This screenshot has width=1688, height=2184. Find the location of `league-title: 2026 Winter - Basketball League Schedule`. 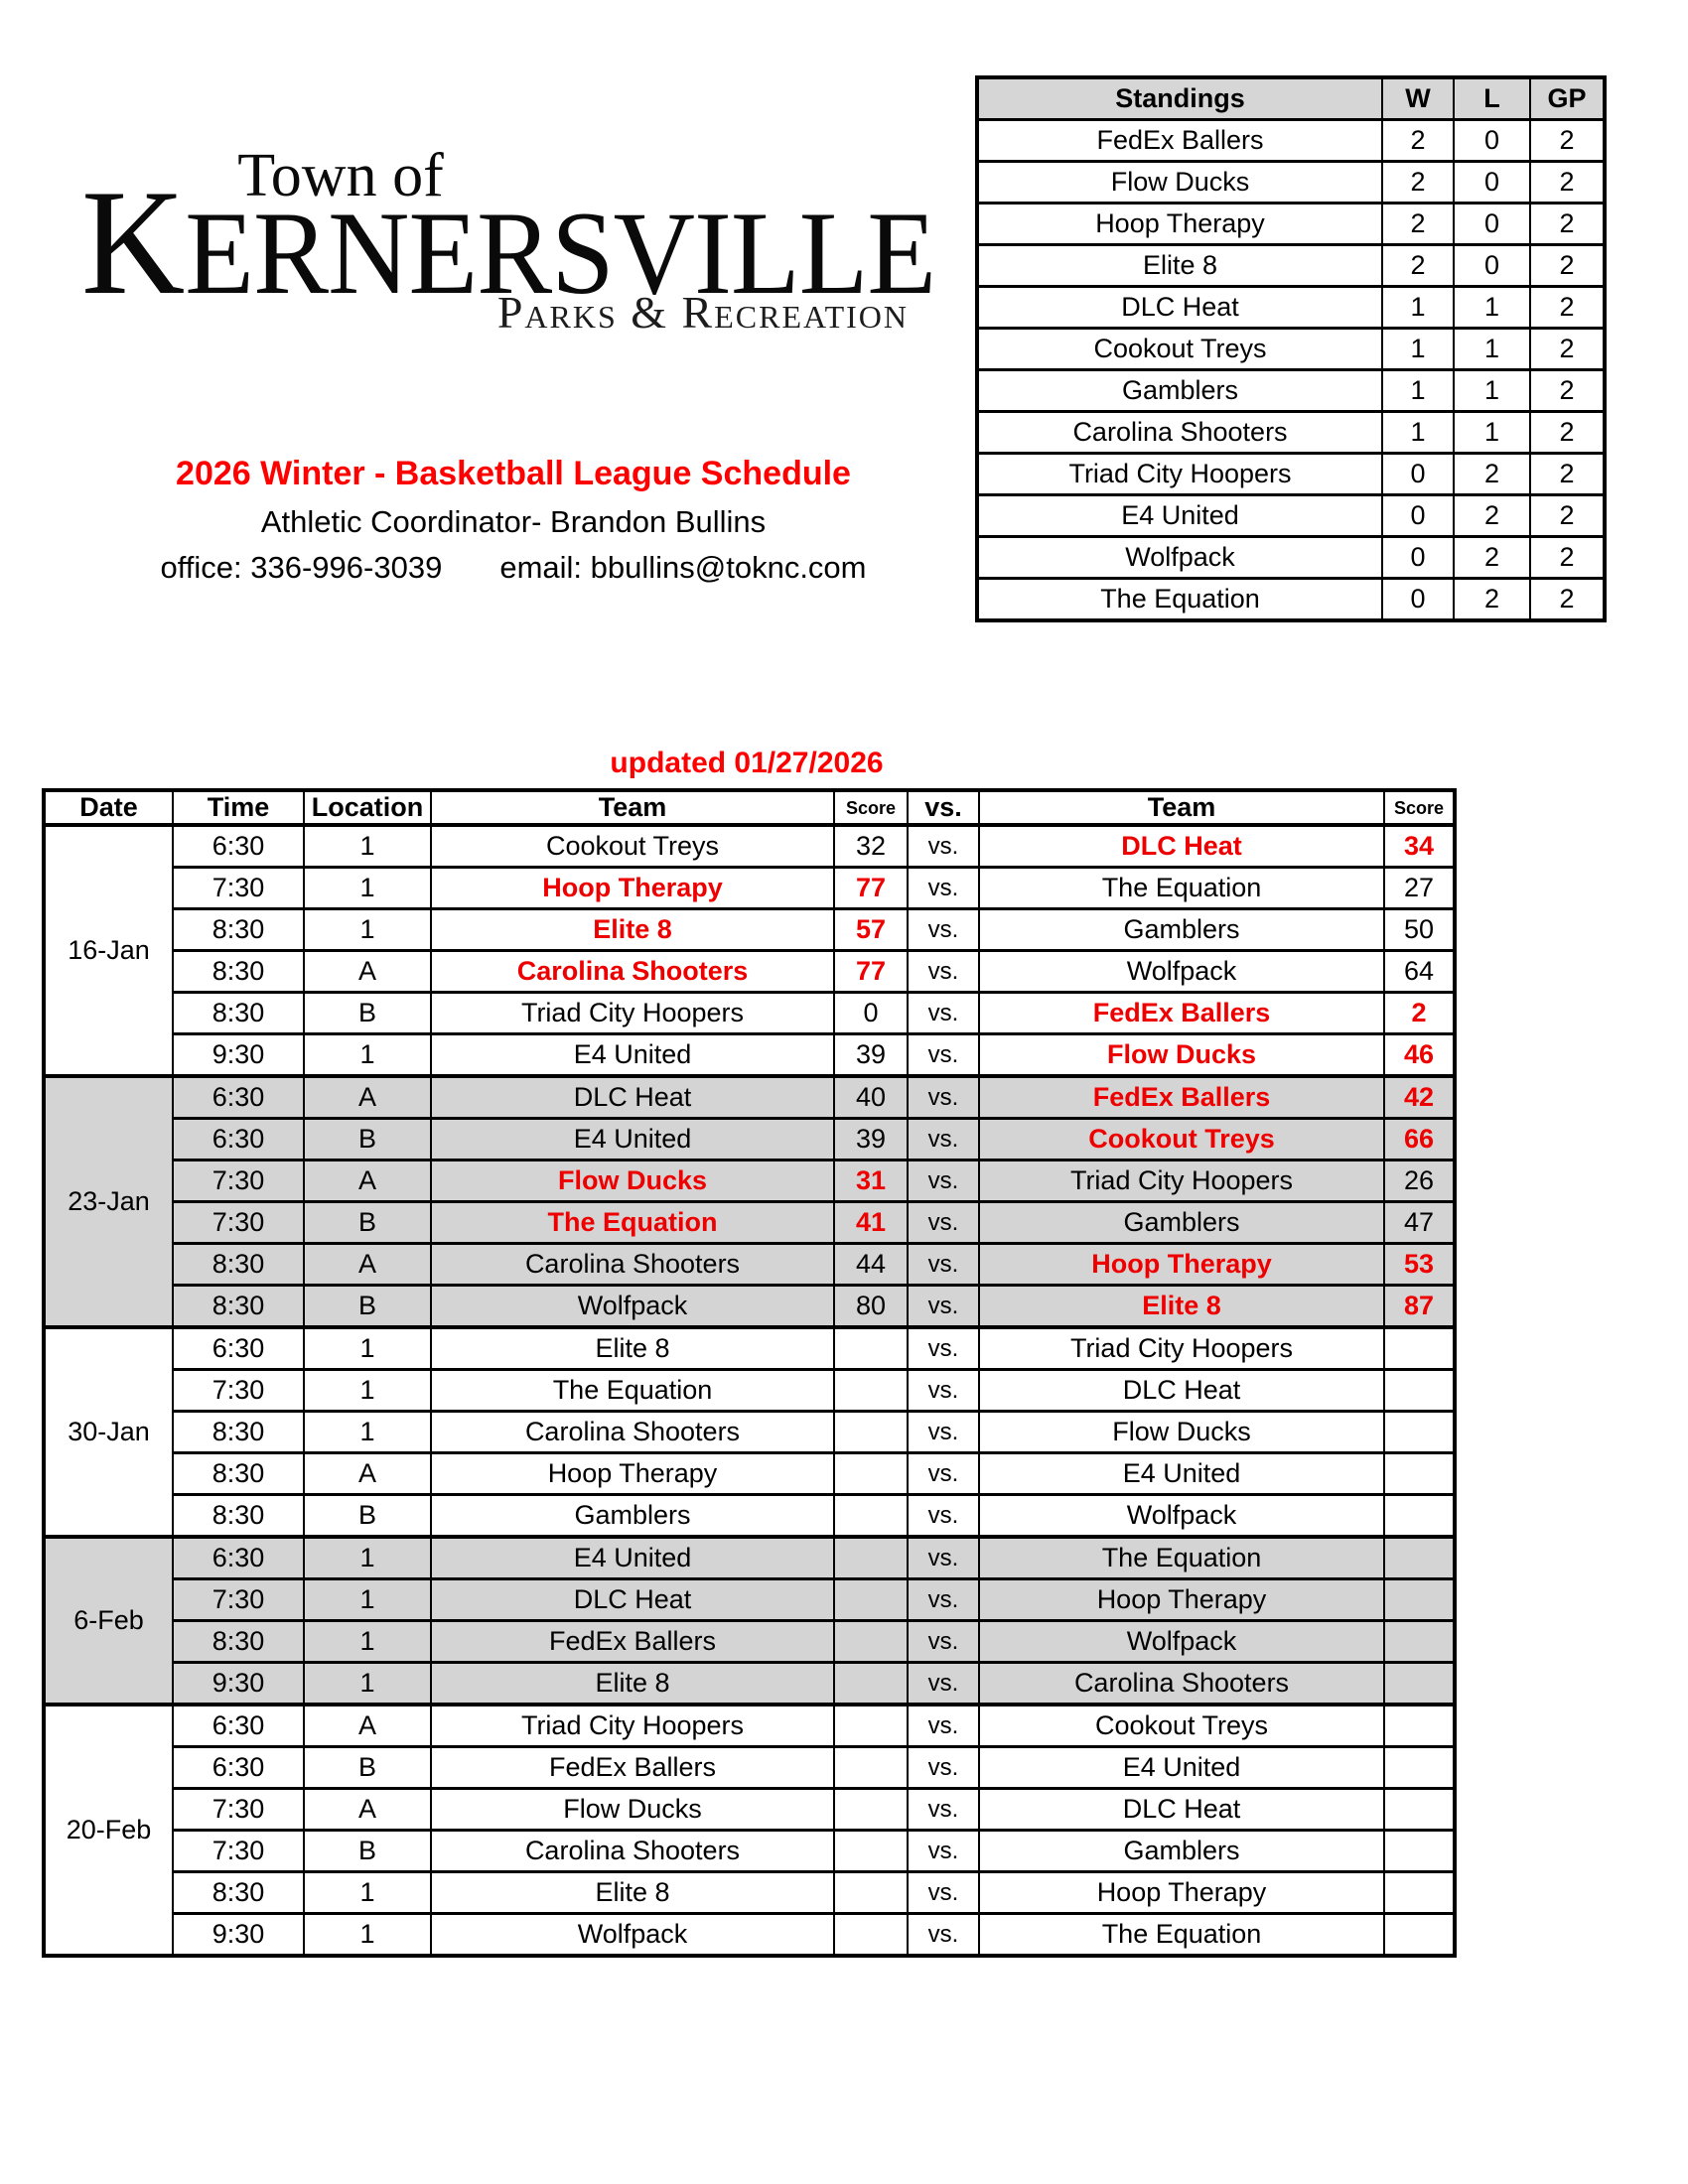

league-title: 2026 Winter - Basketball League Schedule is located at coordinates (513, 473).